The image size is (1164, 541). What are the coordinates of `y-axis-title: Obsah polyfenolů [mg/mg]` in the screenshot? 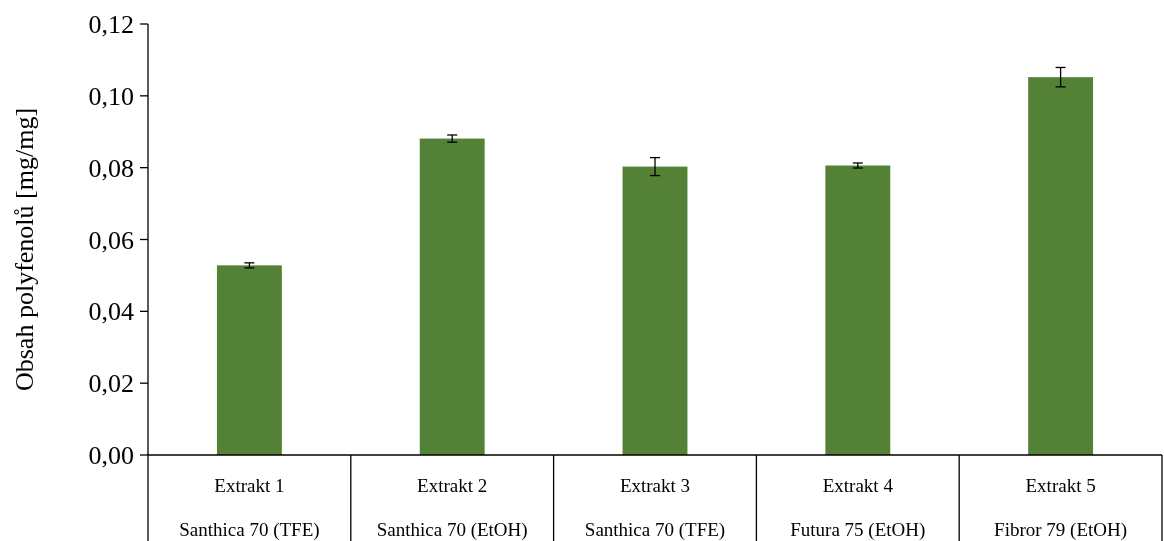 It's located at (24, 249).